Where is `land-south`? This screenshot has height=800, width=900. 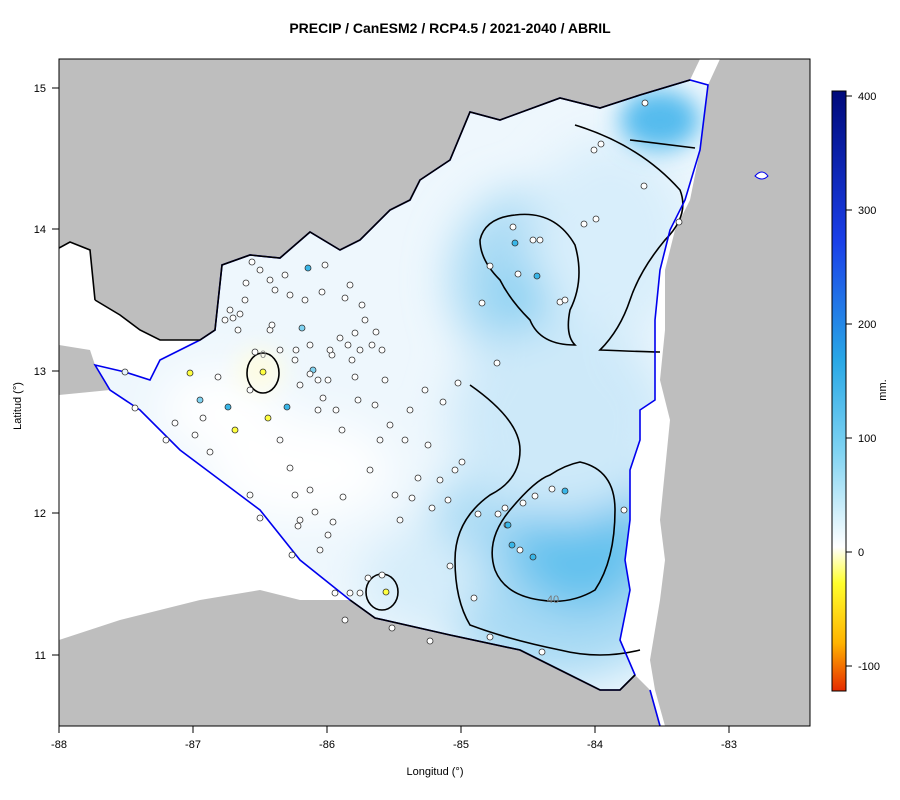
land-south is located at coordinates (359, 658).